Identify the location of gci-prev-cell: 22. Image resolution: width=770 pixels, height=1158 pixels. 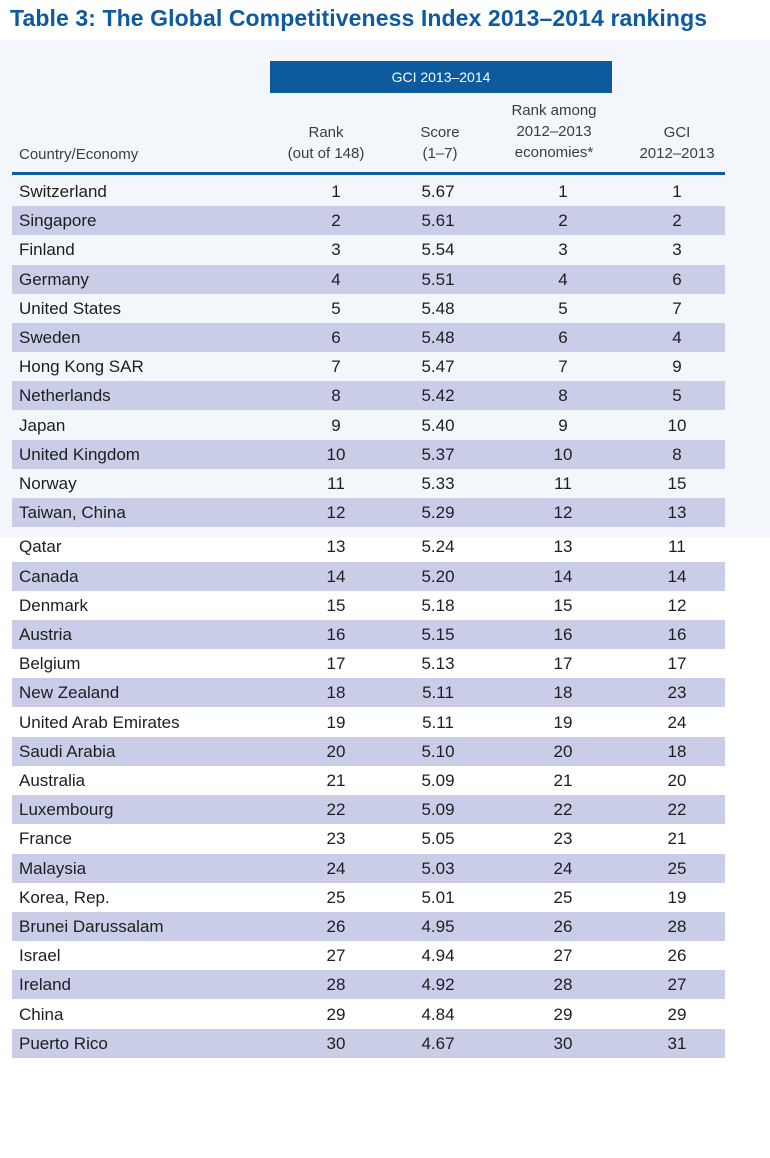
(677, 810).